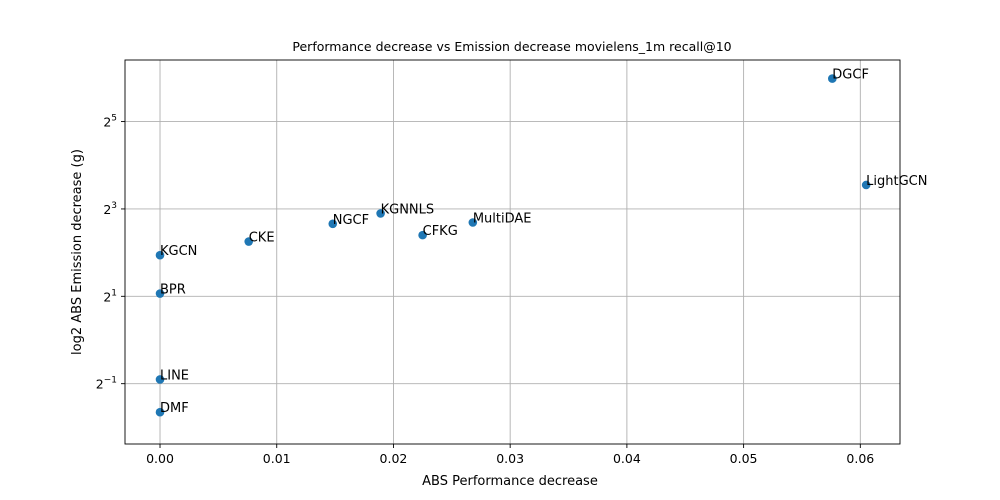 This screenshot has width=1000, height=500. I want to click on x-tick-label: 0.05, so click(744, 458).